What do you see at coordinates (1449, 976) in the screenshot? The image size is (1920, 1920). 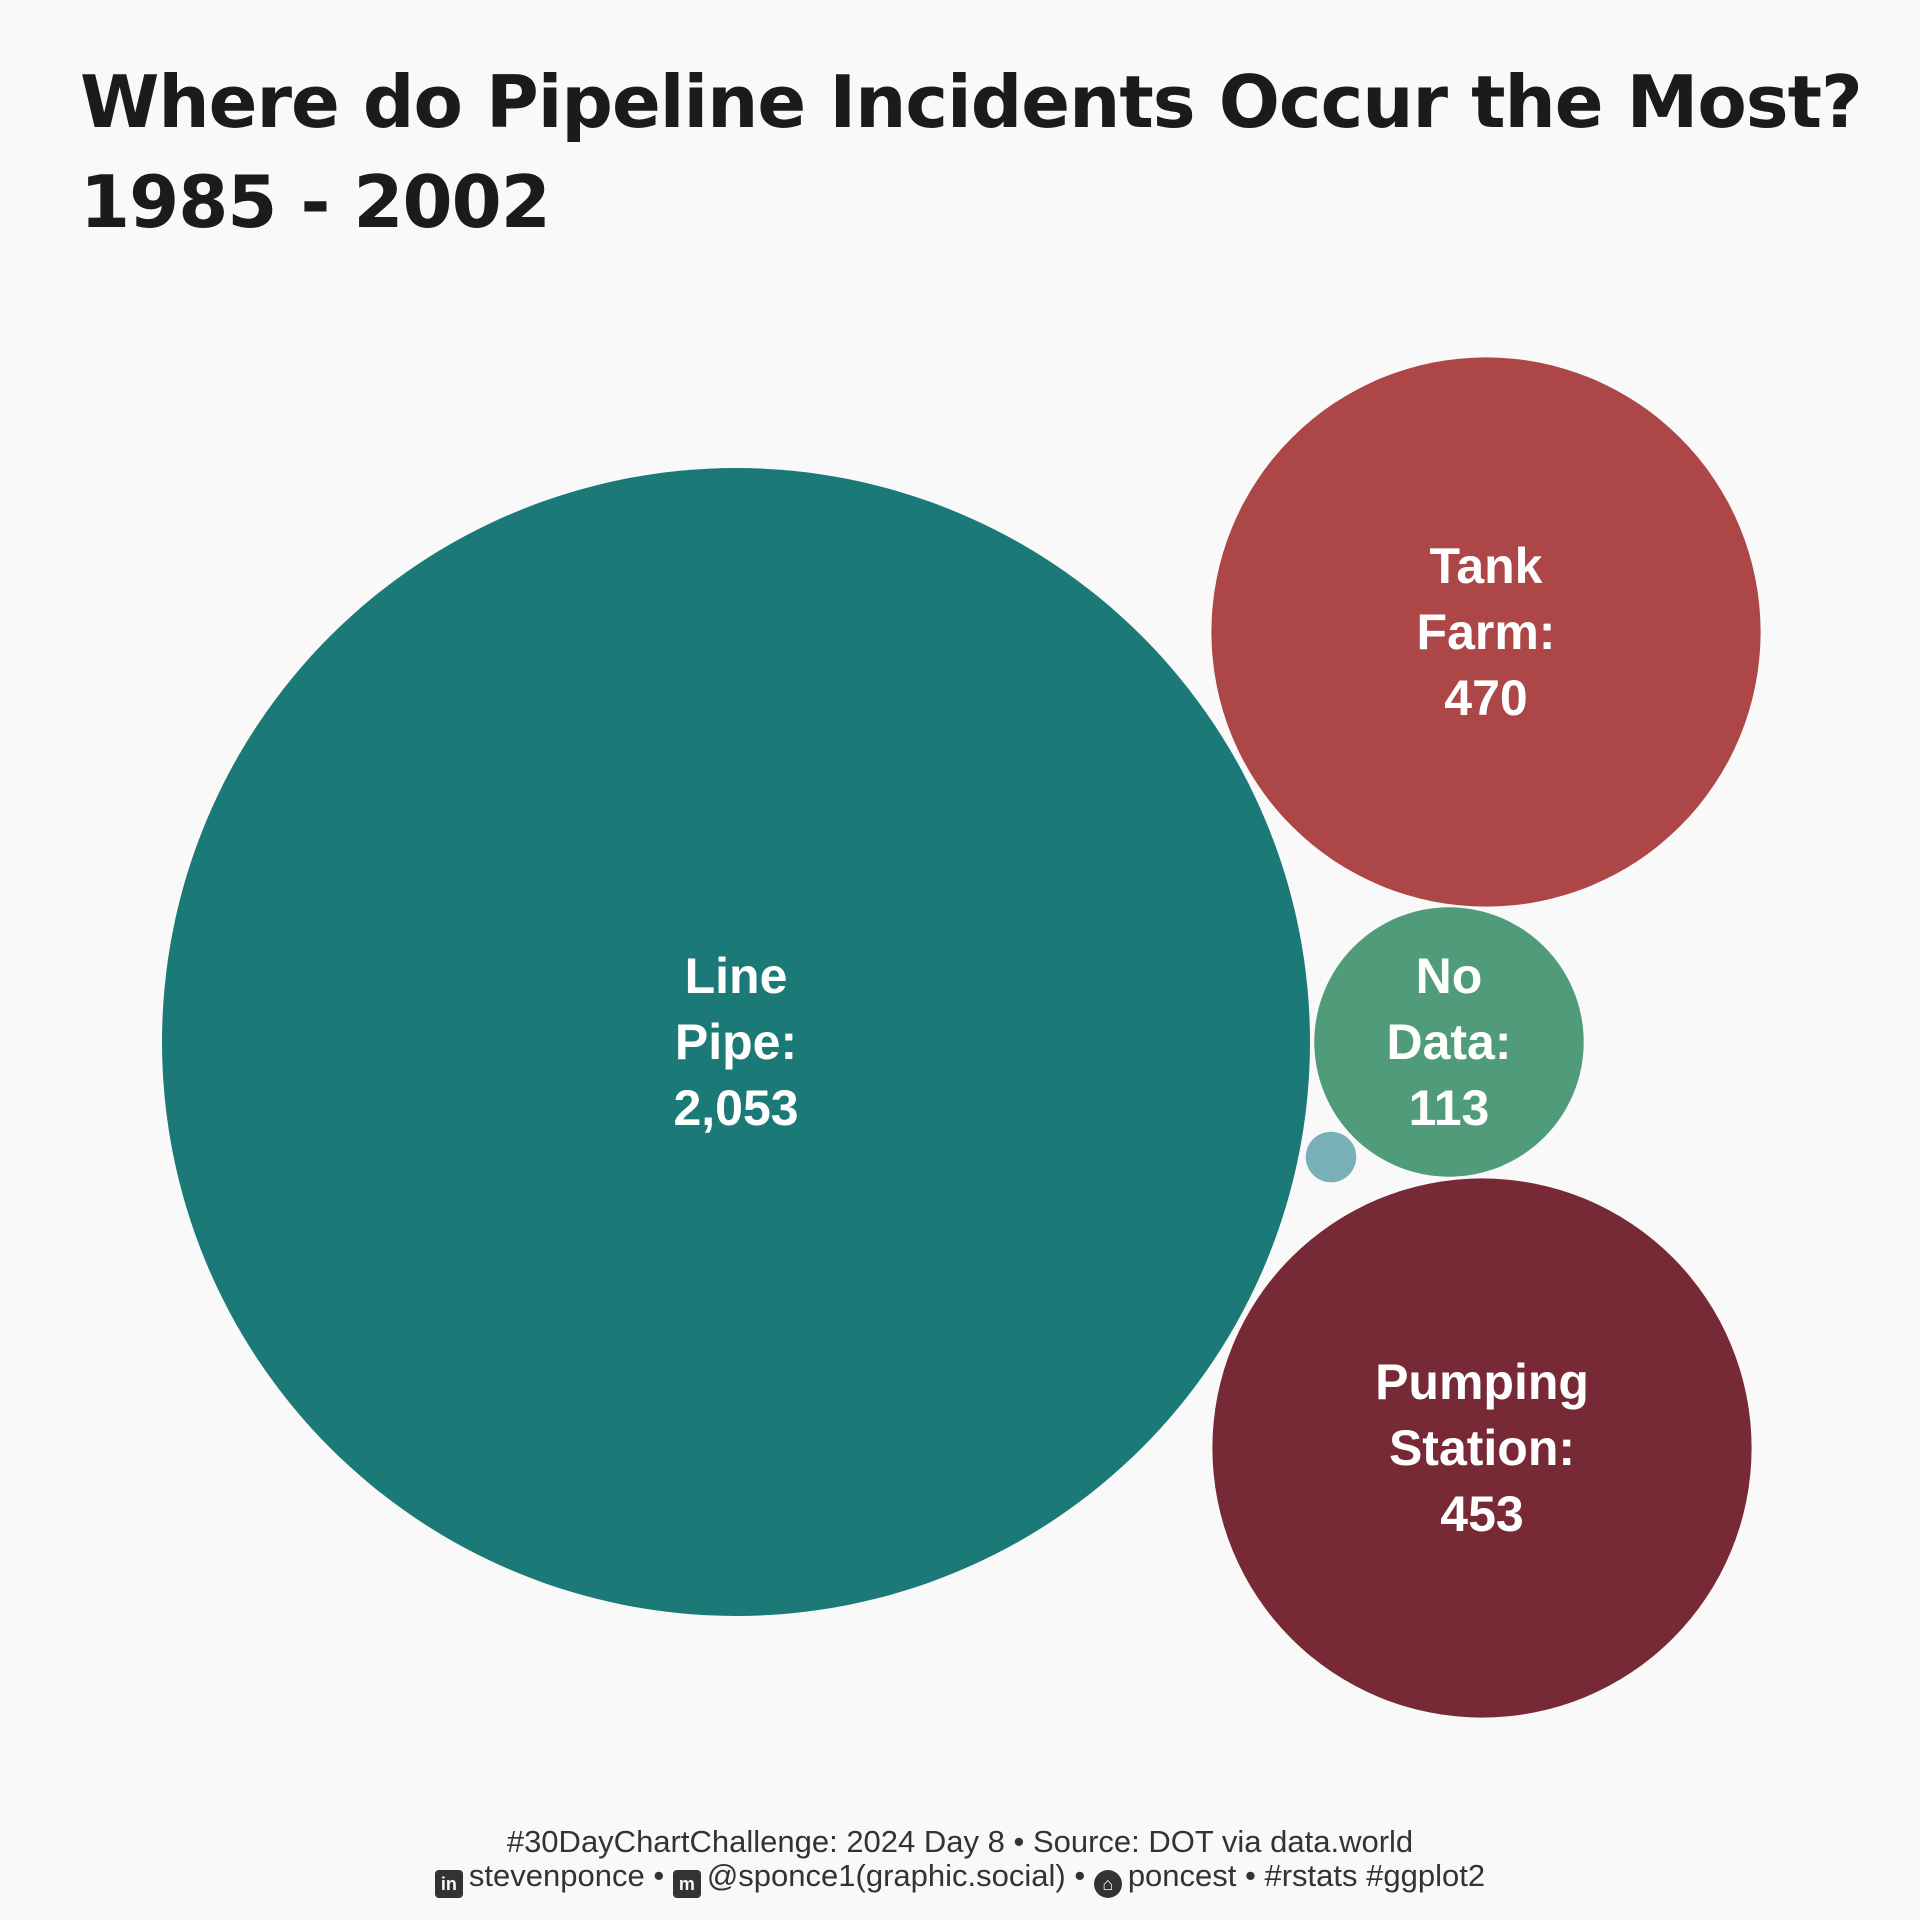 I see `bubble-label-no-data: No` at bounding box center [1449, 976].